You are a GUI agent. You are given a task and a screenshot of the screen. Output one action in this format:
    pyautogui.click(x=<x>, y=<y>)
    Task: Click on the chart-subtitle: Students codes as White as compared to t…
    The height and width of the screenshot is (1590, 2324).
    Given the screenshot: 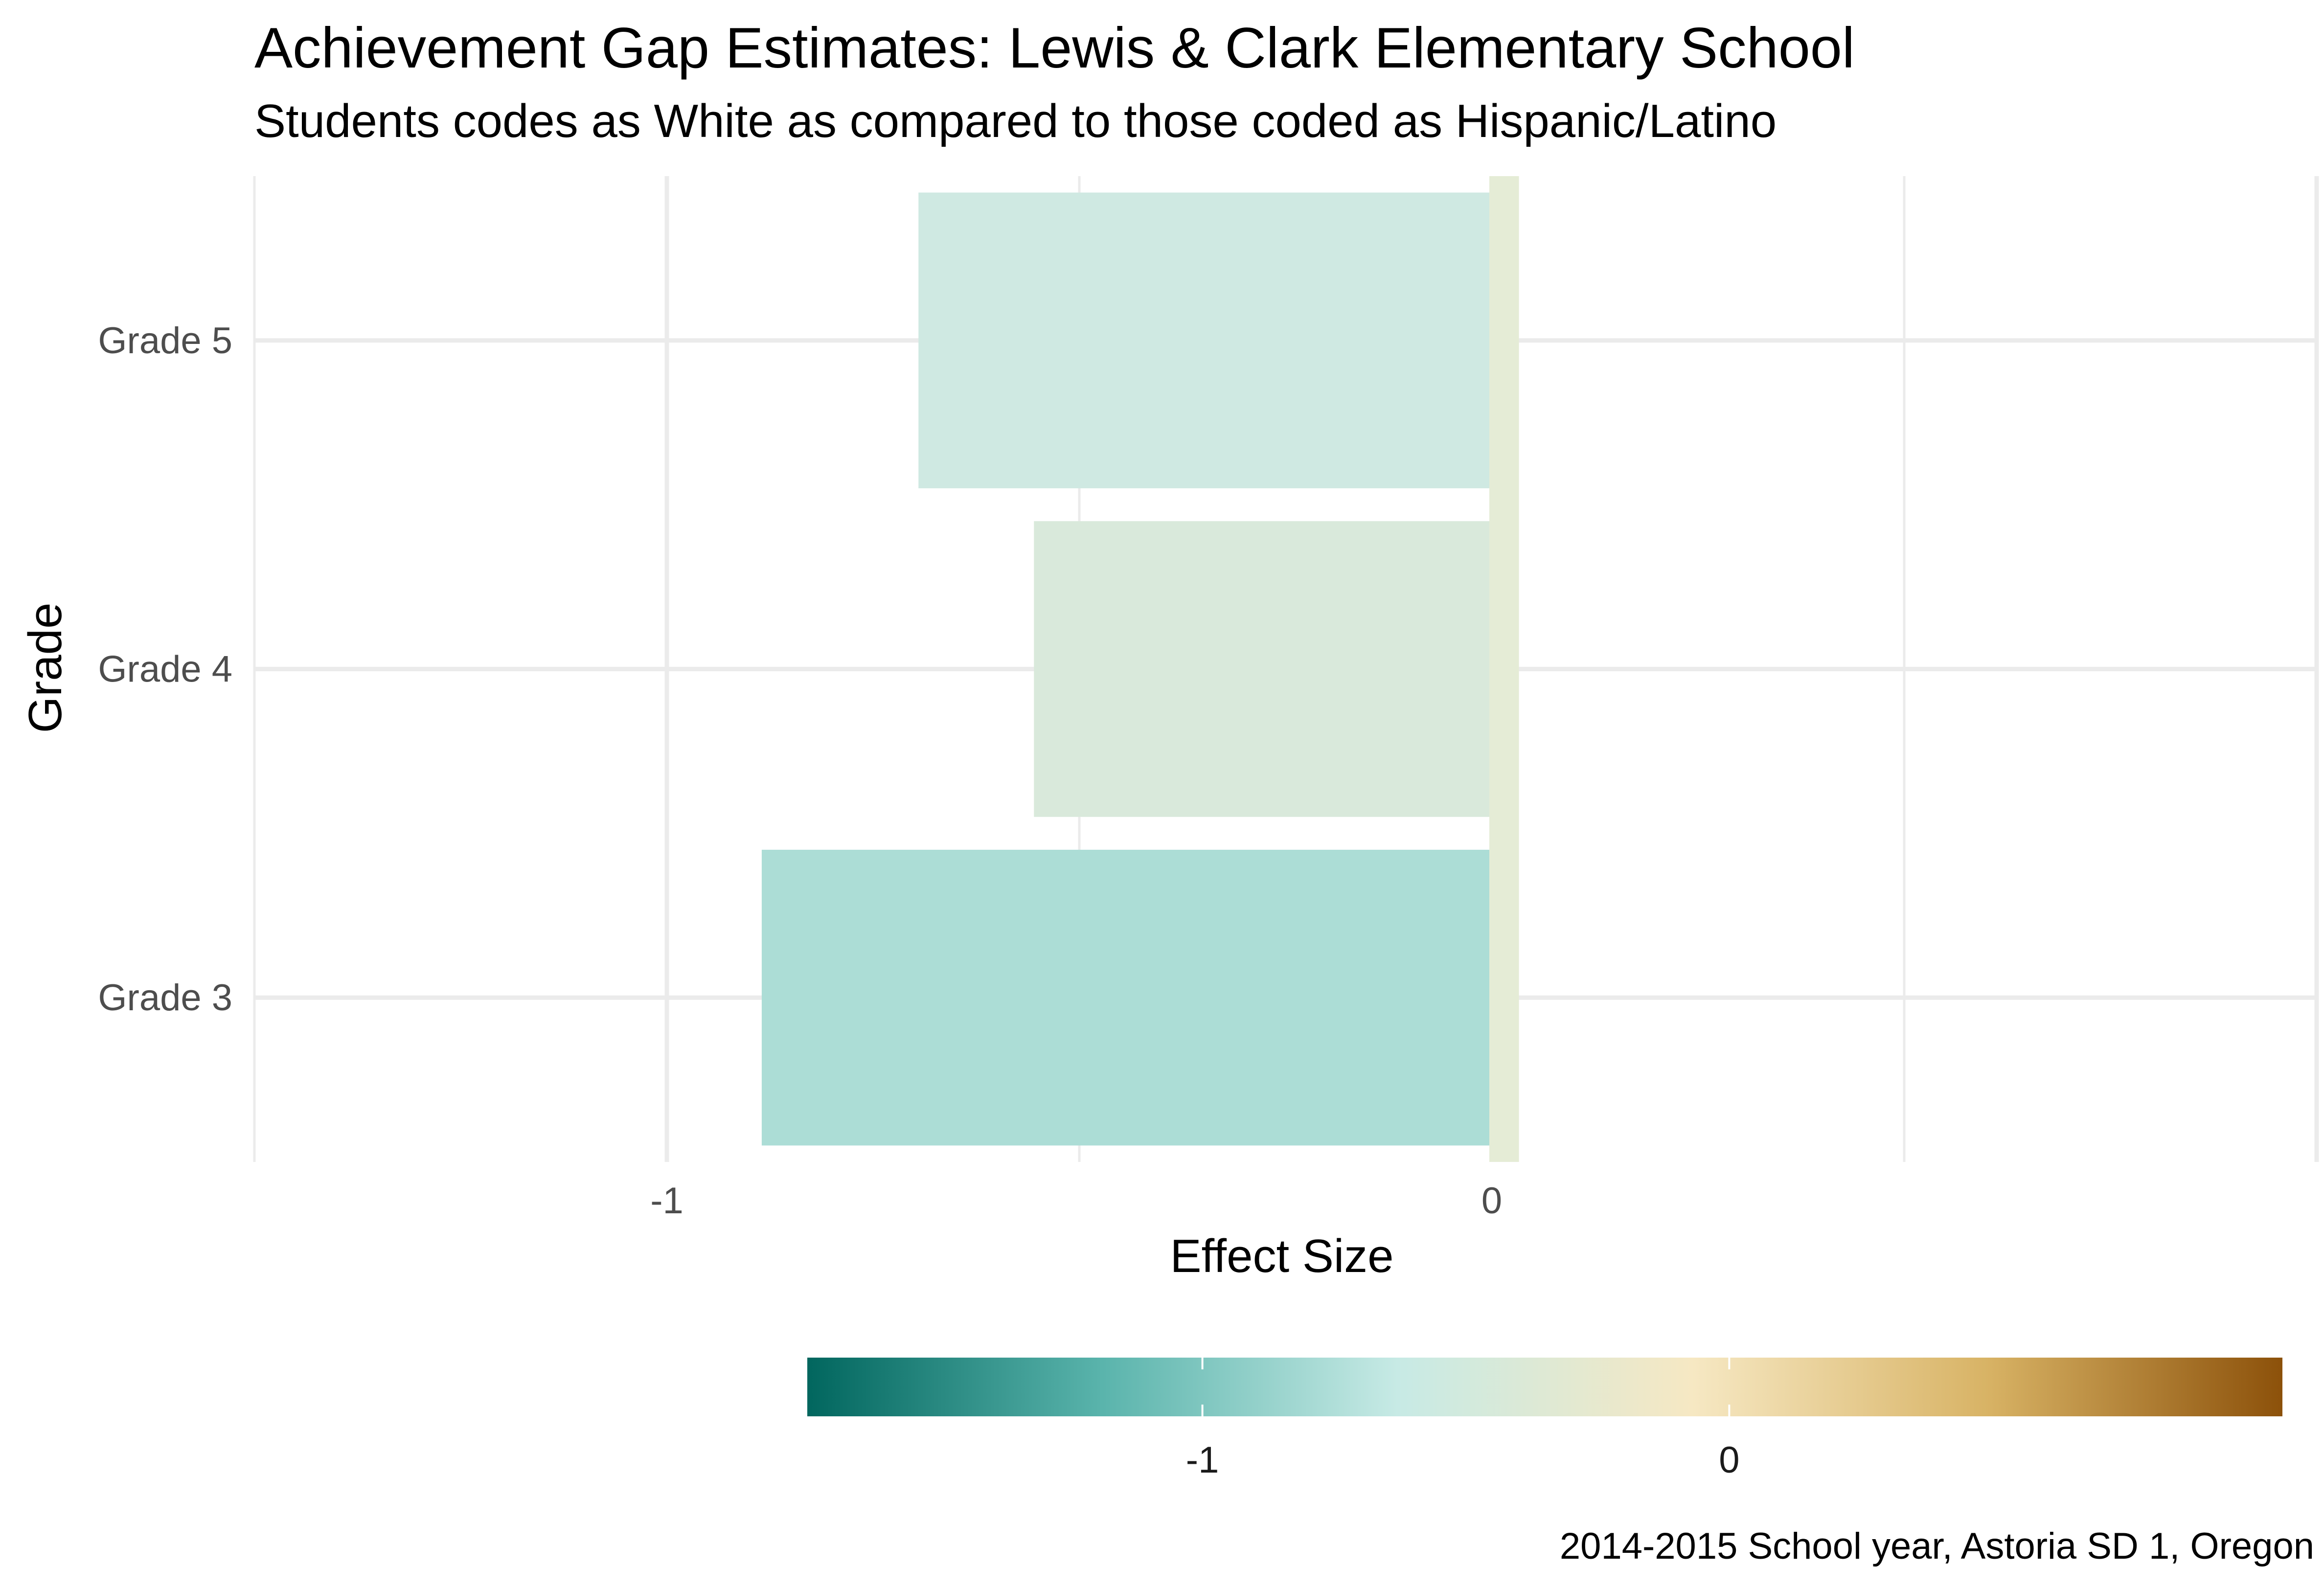 What is the action you would take?
    pyautogui.click(x=1015, y=121)
    